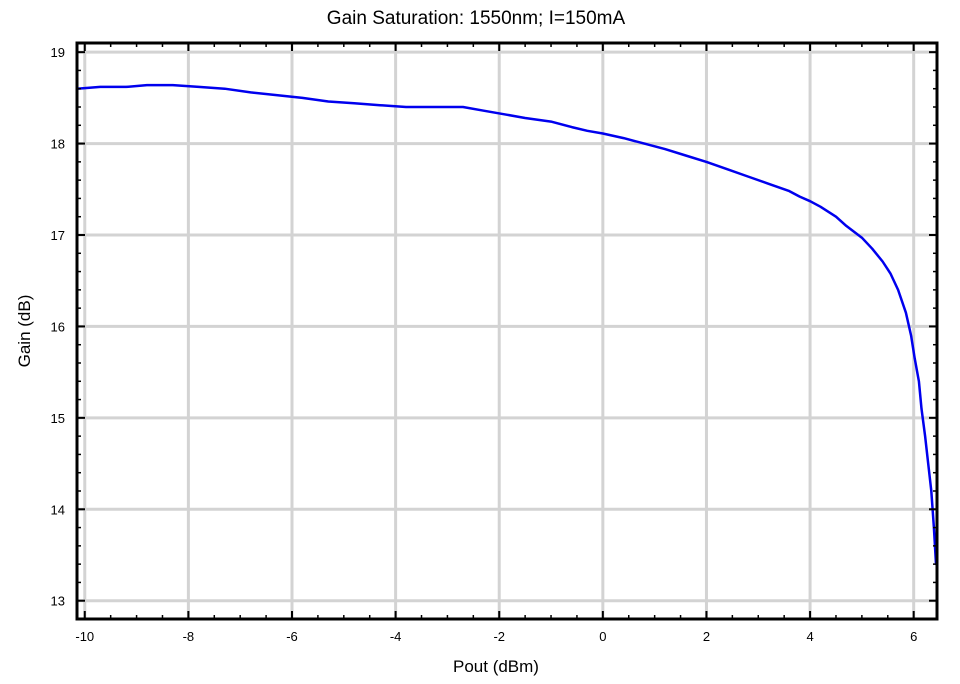  Describe the element at coordinates (913, 636) in the screenshot. I see `x-tick-label: 6` at that location.